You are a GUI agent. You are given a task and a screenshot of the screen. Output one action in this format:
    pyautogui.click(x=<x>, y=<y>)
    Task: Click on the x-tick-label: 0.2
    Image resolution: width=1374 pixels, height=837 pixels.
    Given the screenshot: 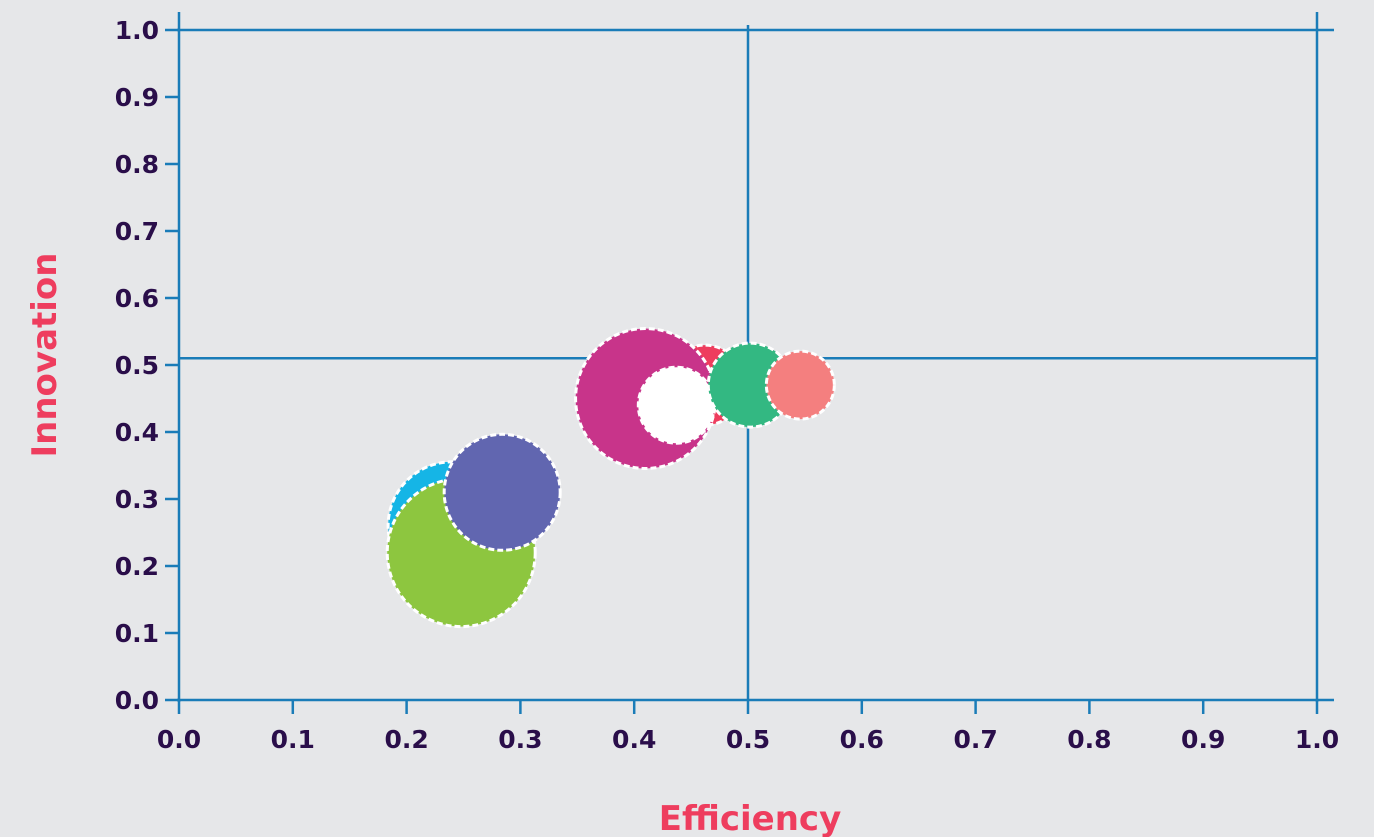 What is the action you would take?
    pyautogui.click(x=406, y=739)
    